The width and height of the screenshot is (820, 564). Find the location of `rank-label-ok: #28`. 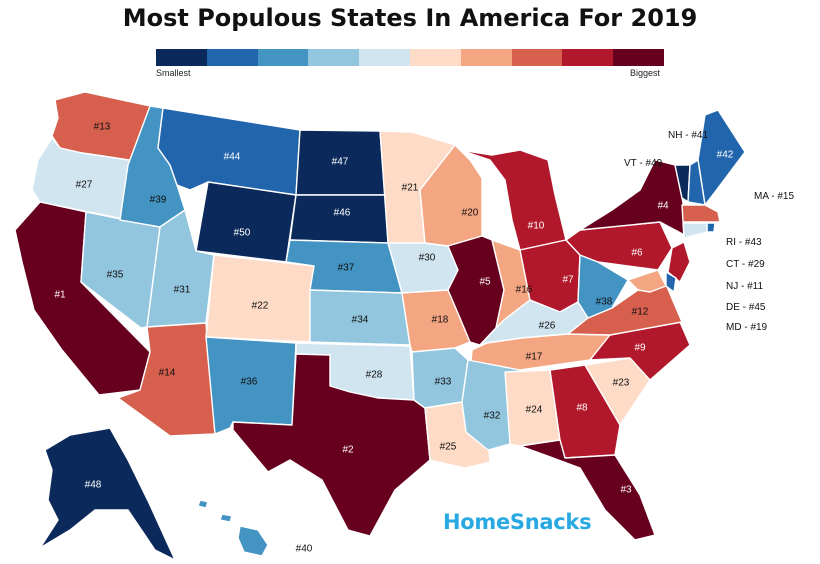

rank-label-ok: #28 is located at coordinates (374, 375).